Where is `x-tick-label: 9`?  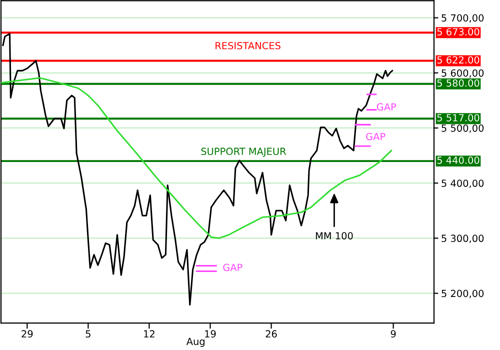 x-tick-label: 9 is located at coordinates (393, 334).